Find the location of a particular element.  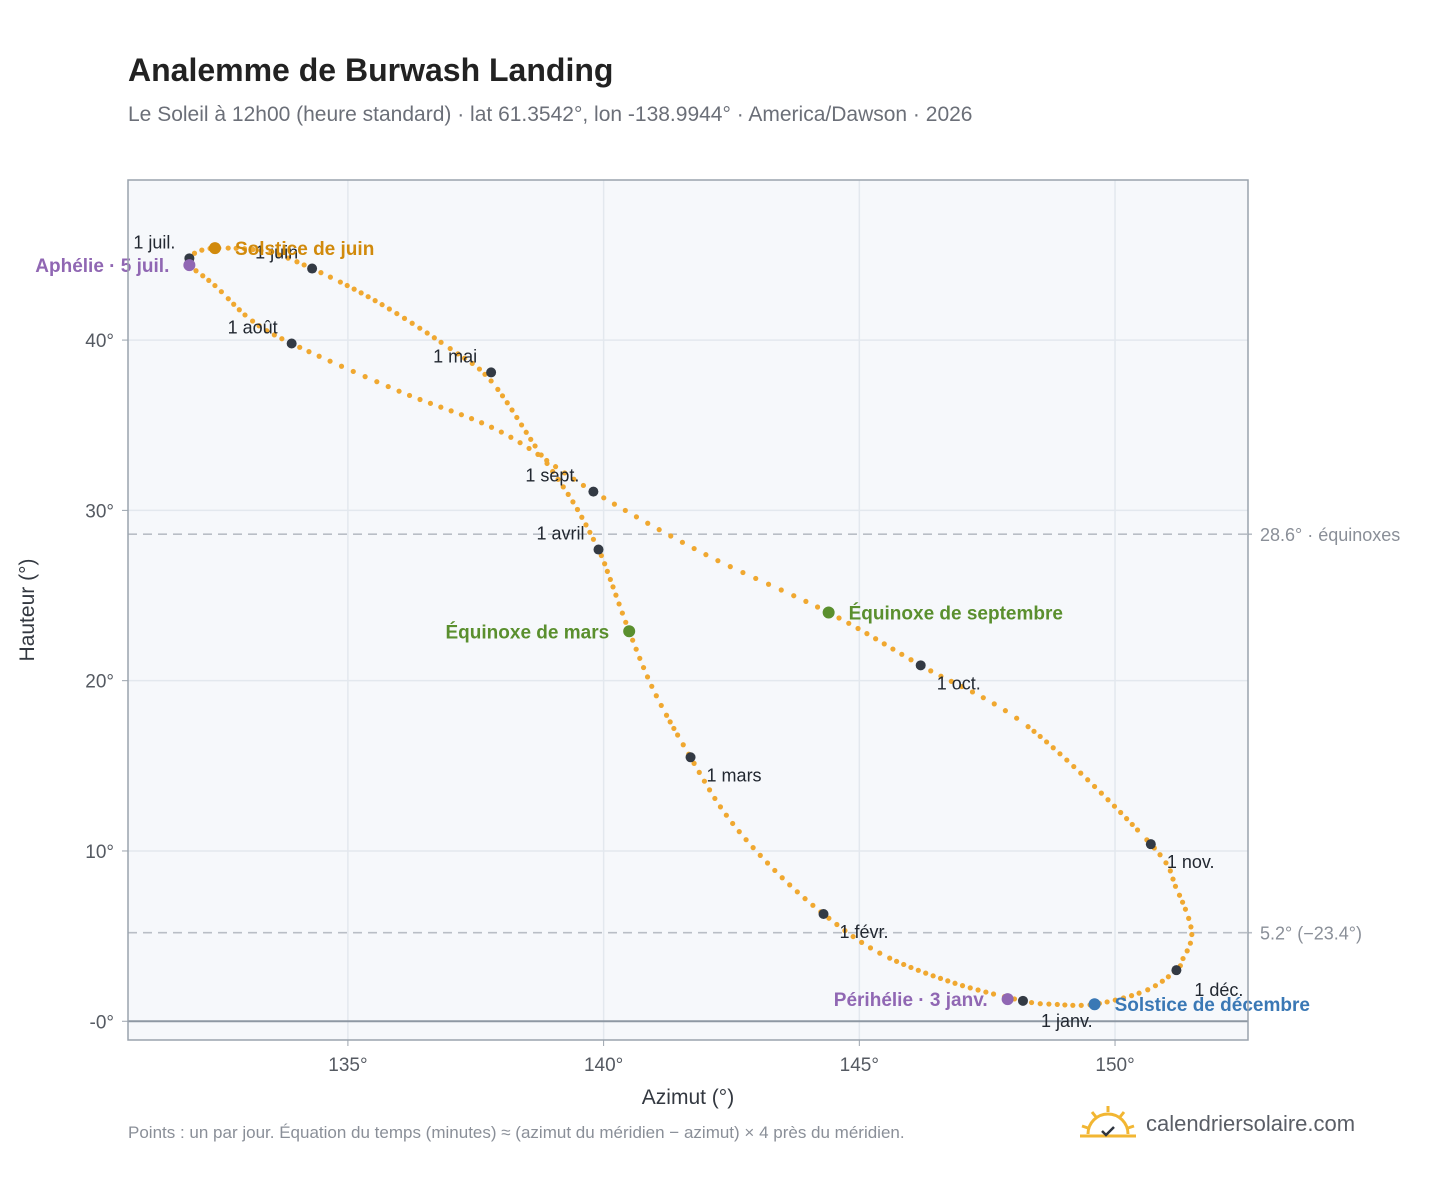

month-marker-label: 1 nov. is located at coordinates (1191, 862).